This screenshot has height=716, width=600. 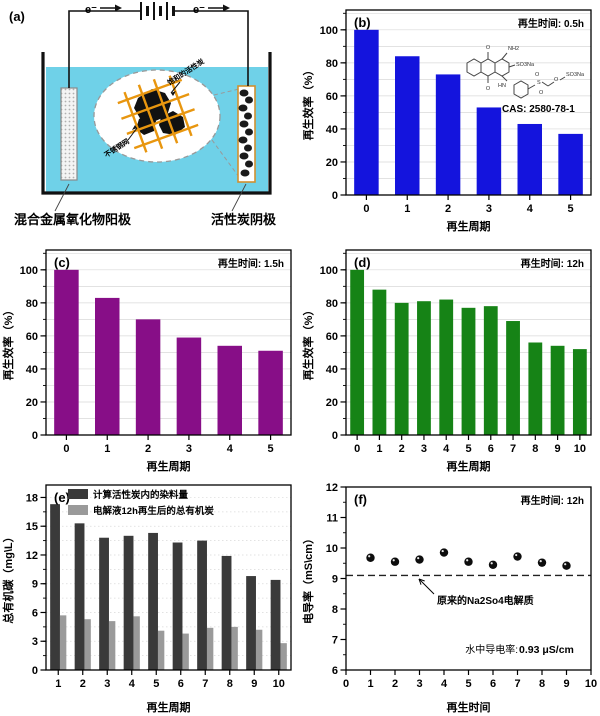 I want to click on svg-text: NH2, so click(x=513, y=49).